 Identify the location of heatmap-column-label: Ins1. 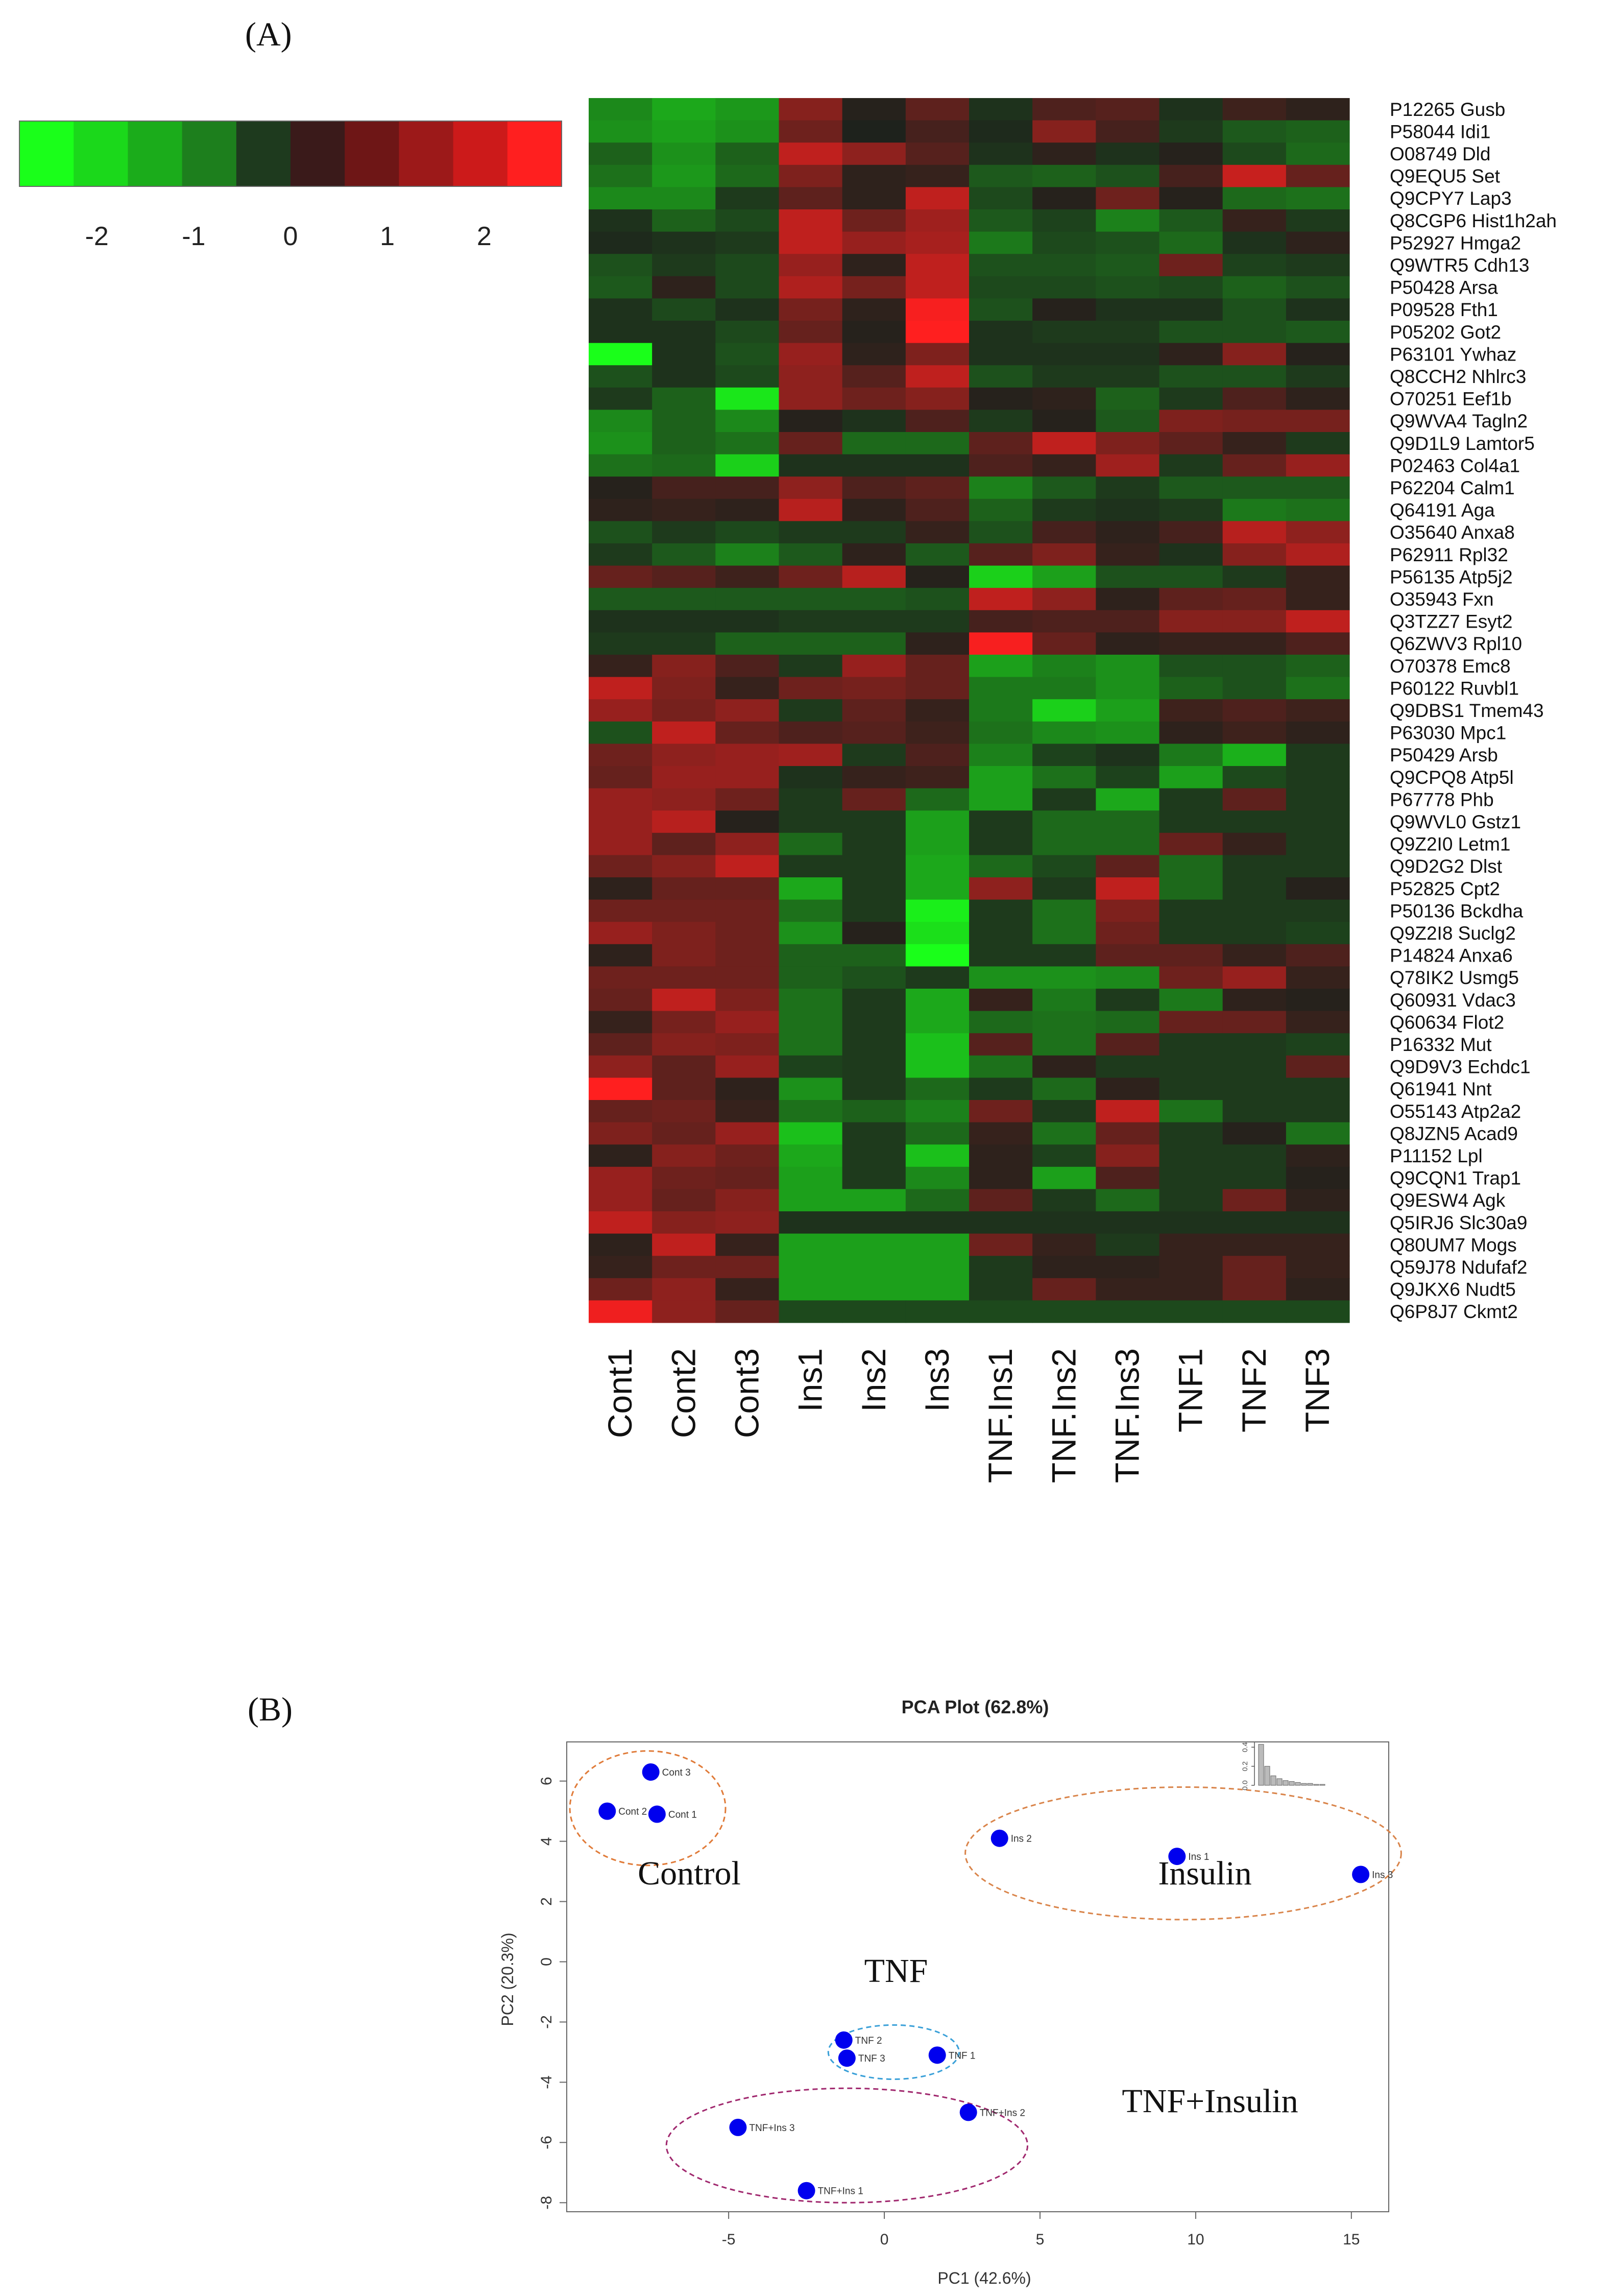
(810, 1380).